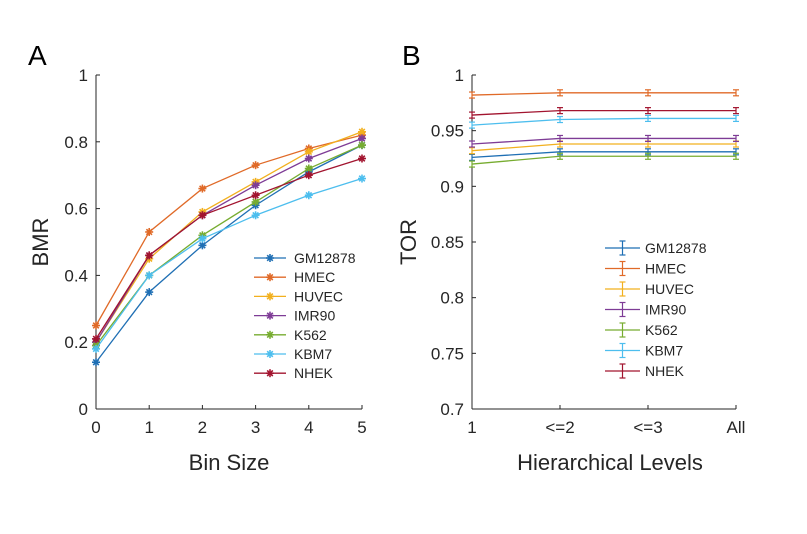  Describe the element at coordinates (447, 242) in the screenshot. I see `y-tick-label: 0.85` at that location.